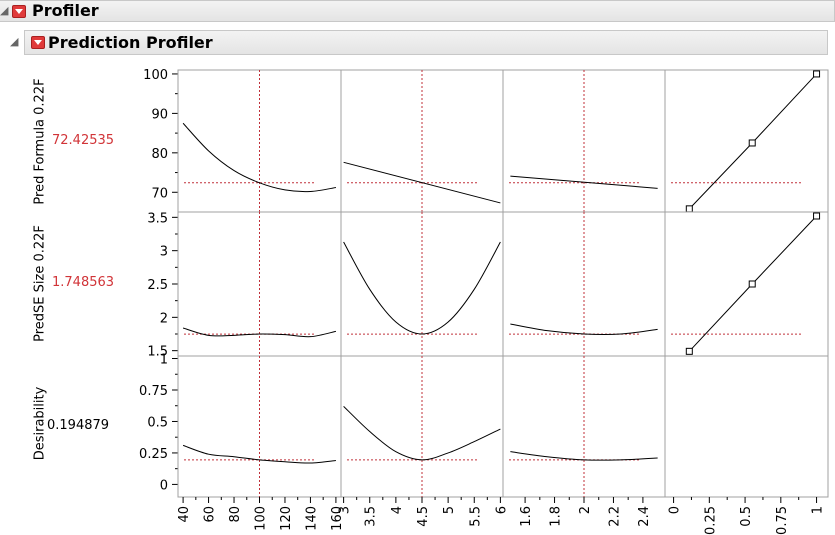  Describe the element at coordinates (65, 10) in the screenshot. I see `profiler-title: Profiler` at that location.